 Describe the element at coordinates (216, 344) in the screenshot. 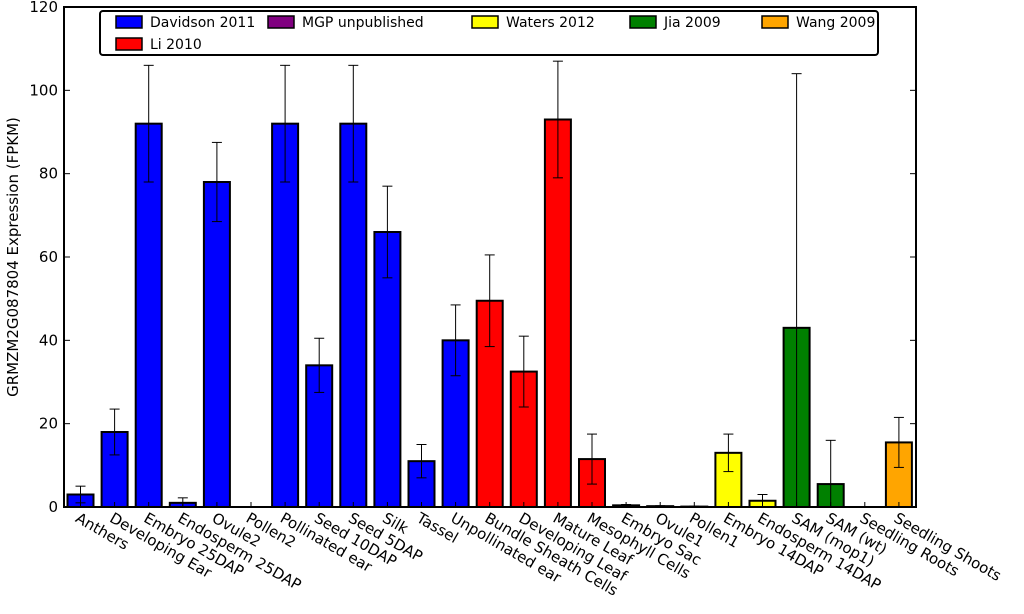

I see `bar-ovule2` at that location.